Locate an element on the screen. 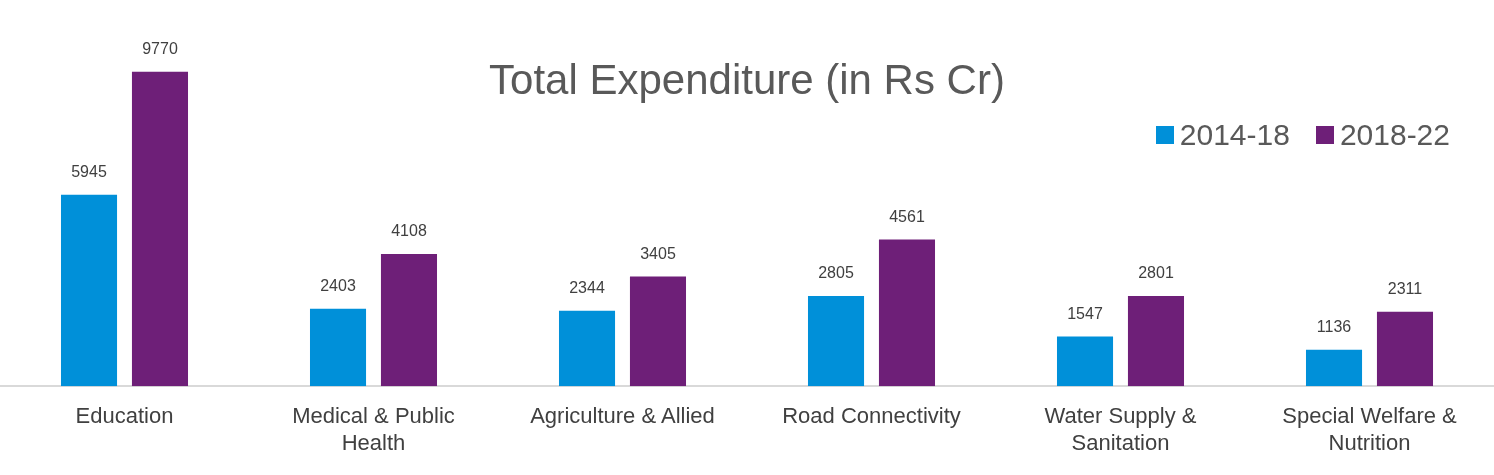  legend-label: 2014-18 is located at coordinates (1234, 135).